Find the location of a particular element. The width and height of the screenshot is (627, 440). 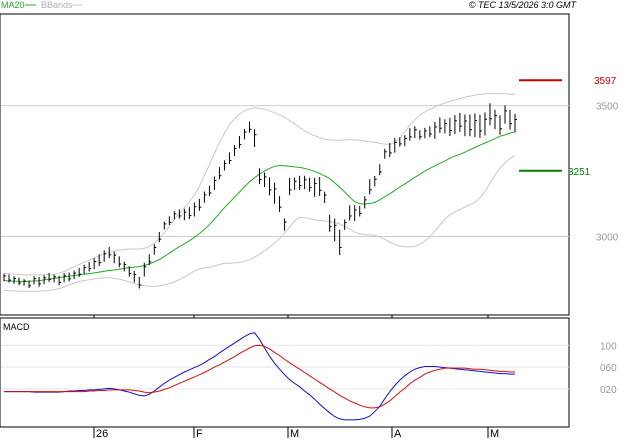

macd-tick-label: 020 is located at coordinates (608, 390).